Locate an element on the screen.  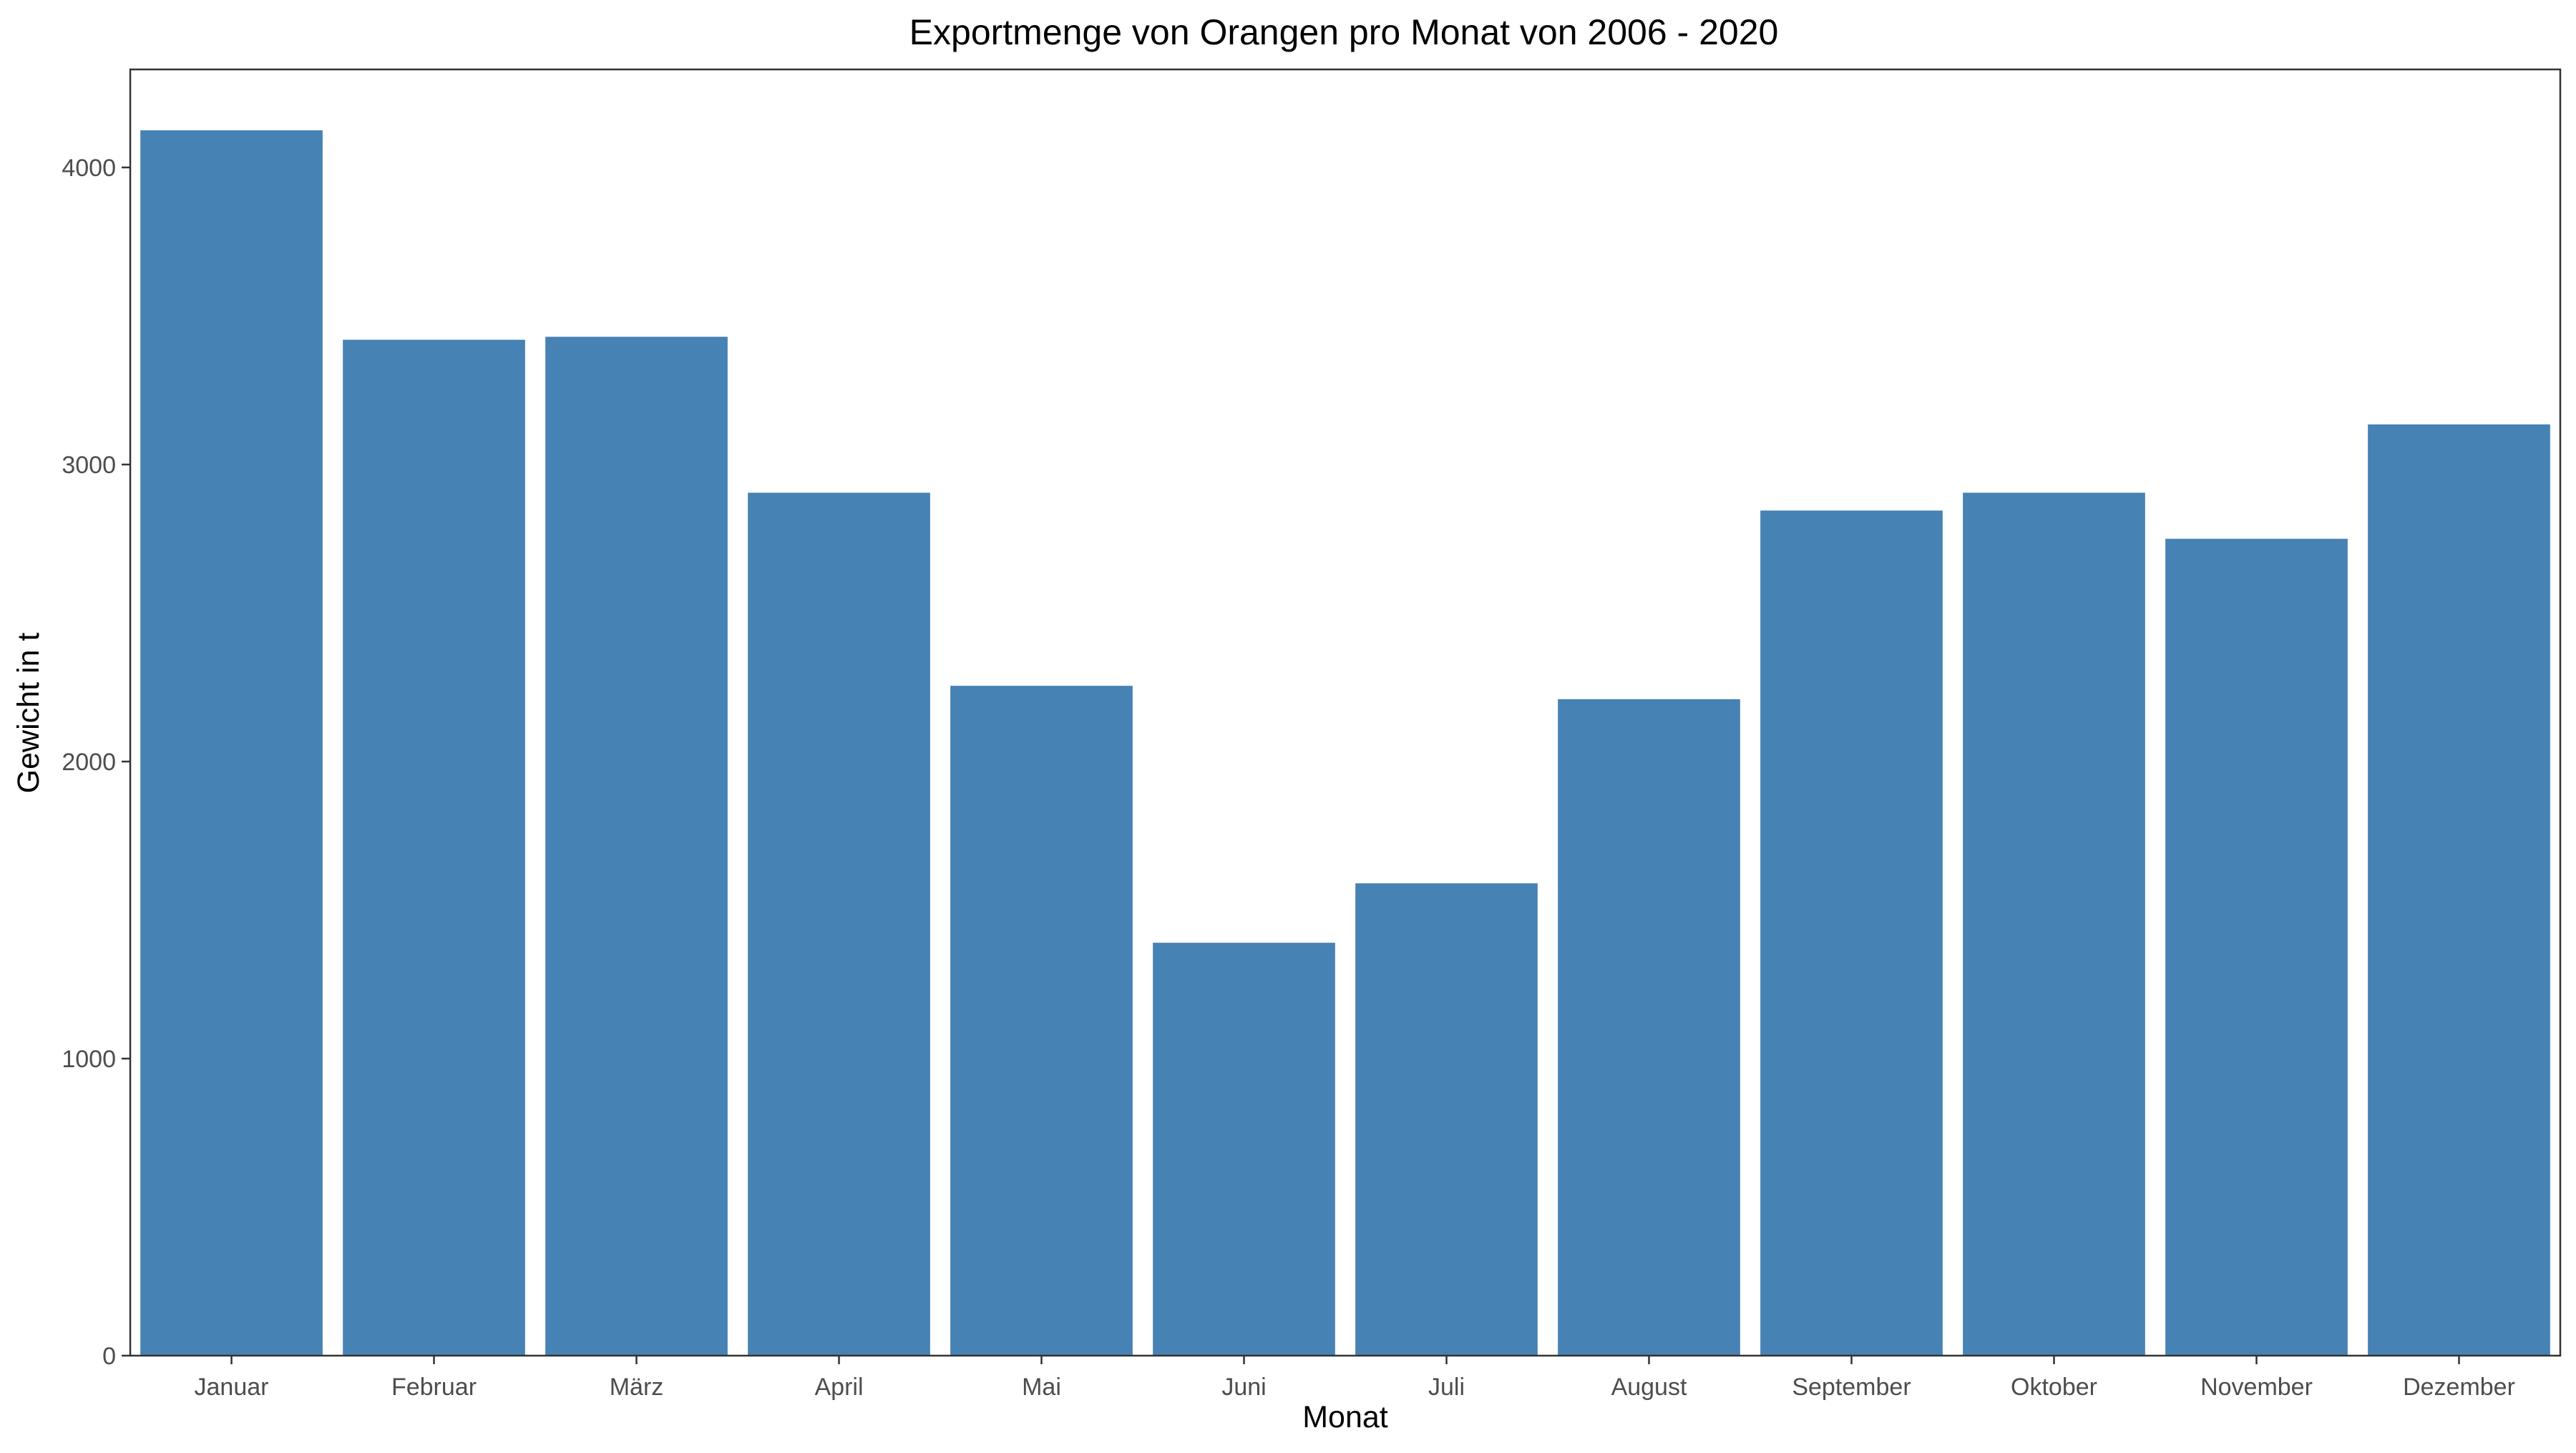
bar-april is located at coordinates (839, 924).